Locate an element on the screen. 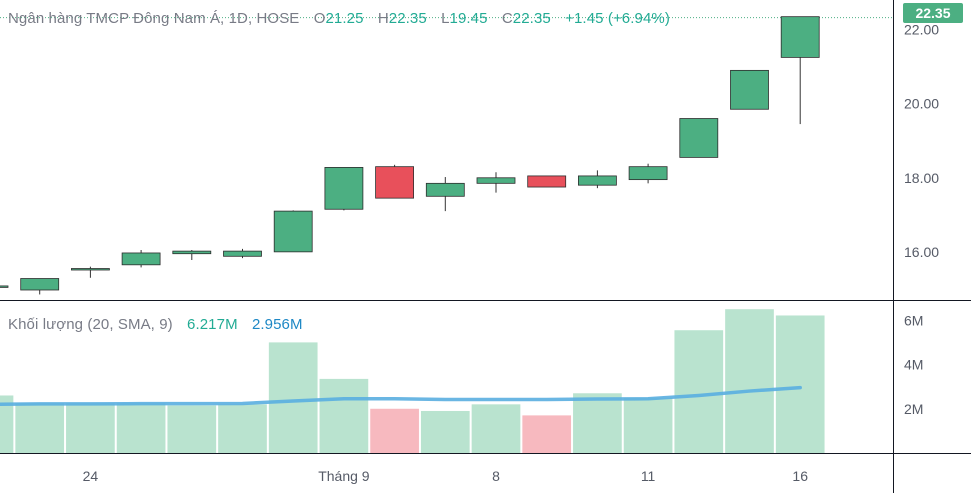  low-label: L is located at coordinates (445, 18).